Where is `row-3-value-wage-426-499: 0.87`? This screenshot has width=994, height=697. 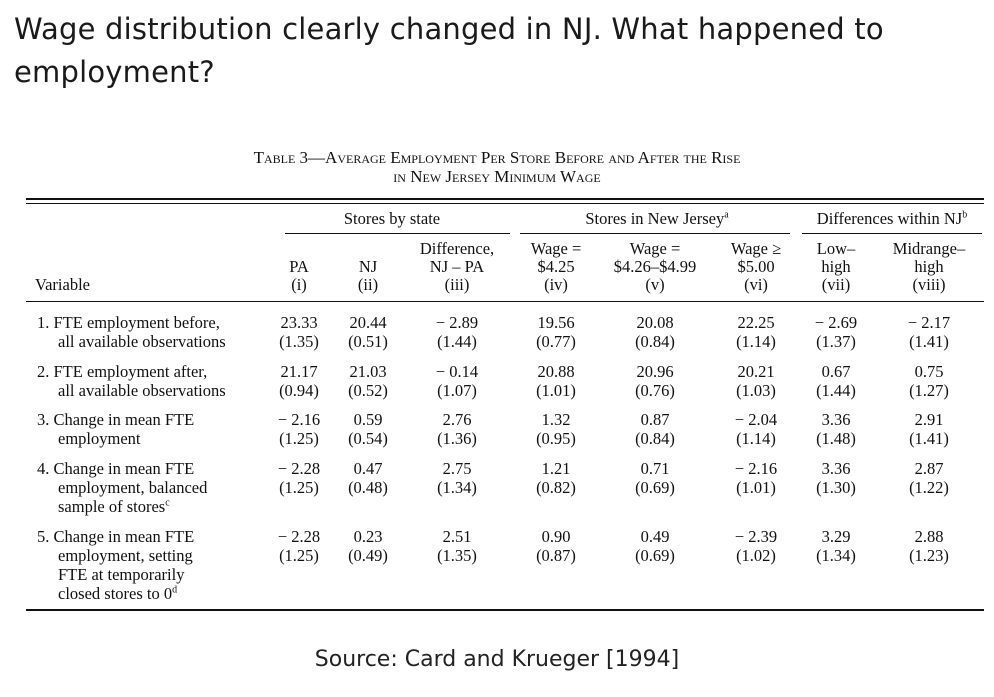
row-3-value-wage-426-499: 0.87 is located at coordinates (655, 419).